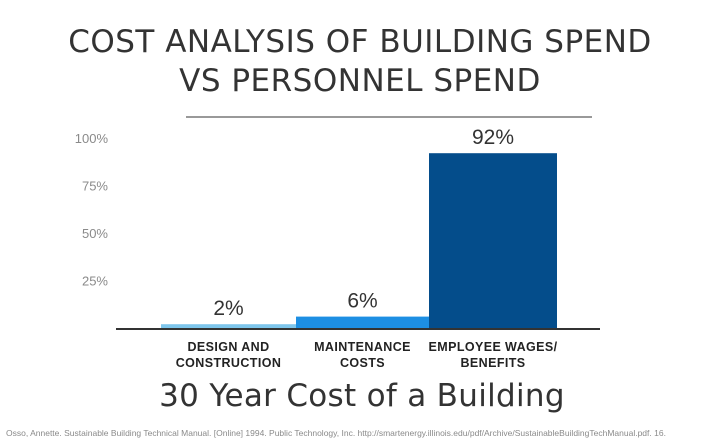  Describe the element at coordinates (362, 396) in the screenshot. I see `chart-subtitle: 30 Year Cost of a Building` at that location.